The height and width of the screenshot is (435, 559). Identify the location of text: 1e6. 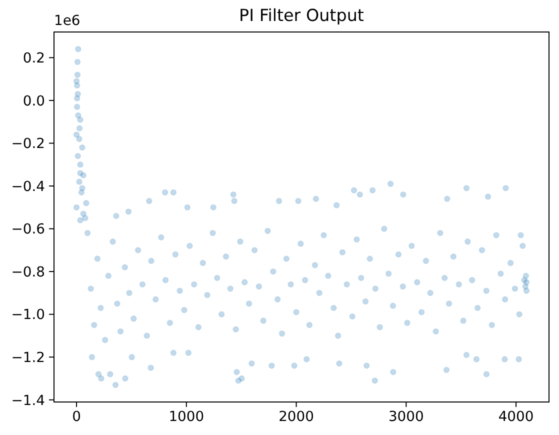
(67, 21).